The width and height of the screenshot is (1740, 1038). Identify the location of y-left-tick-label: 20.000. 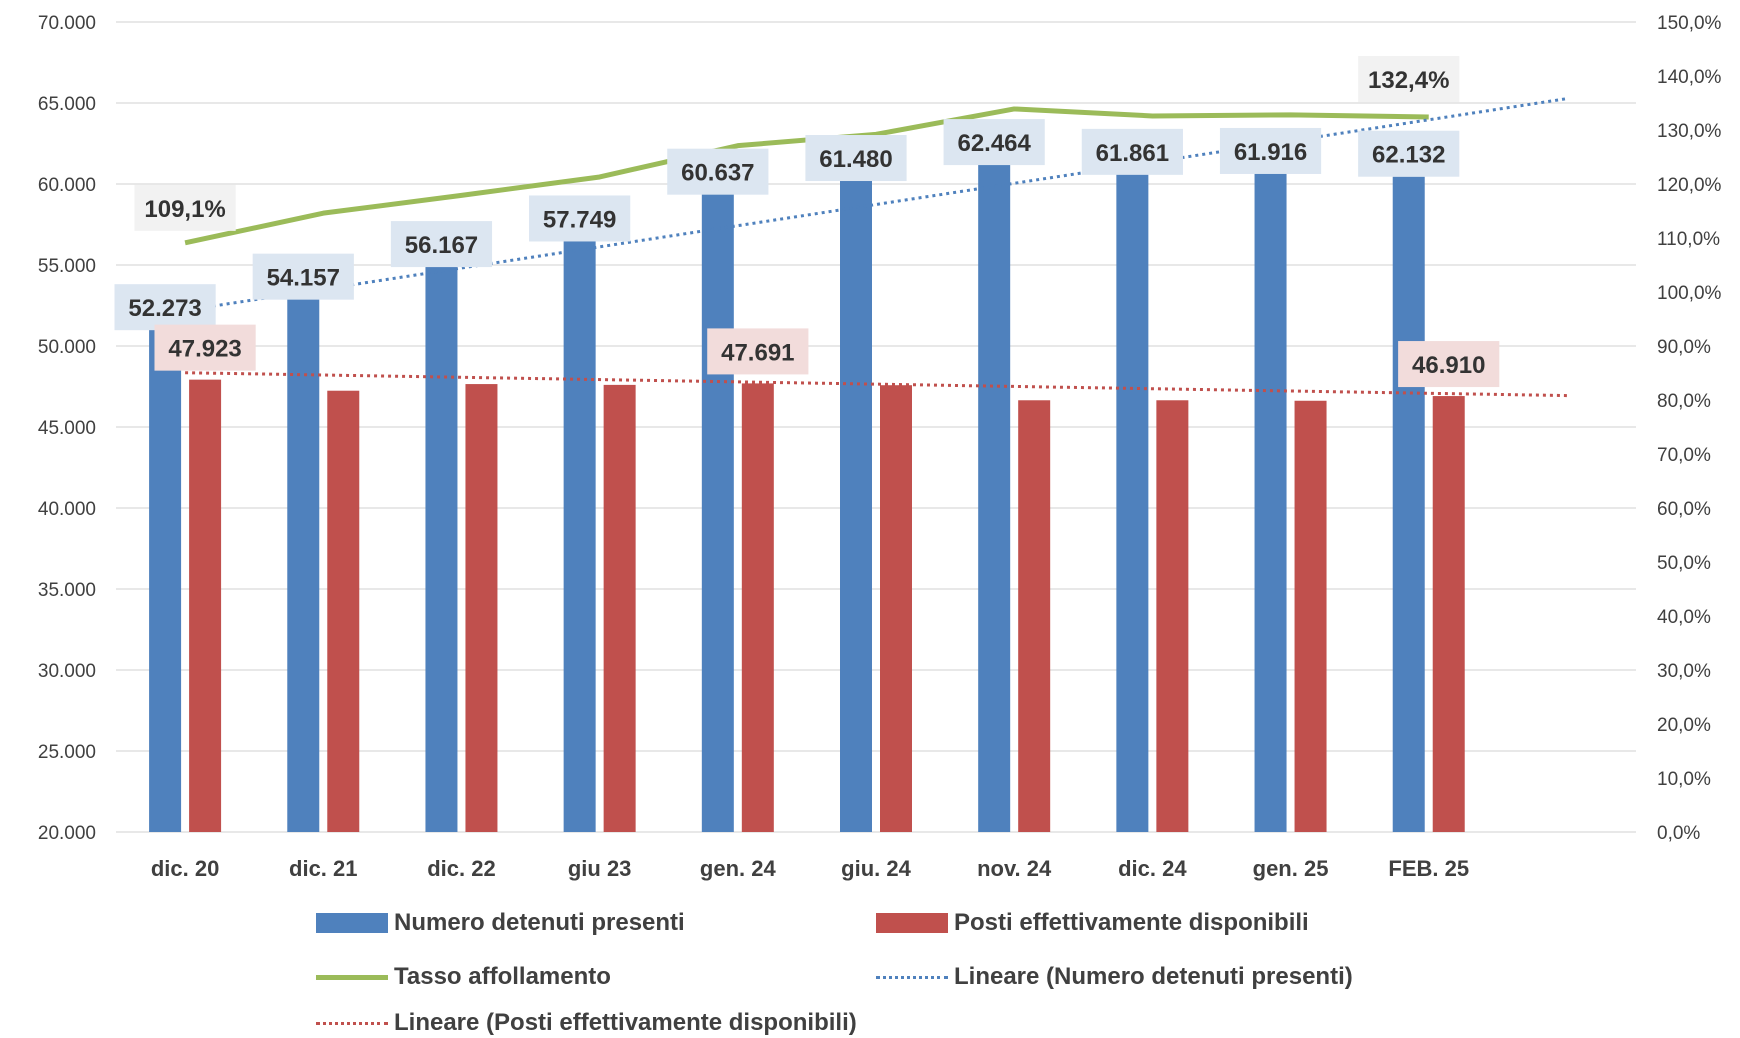
(67, 833).